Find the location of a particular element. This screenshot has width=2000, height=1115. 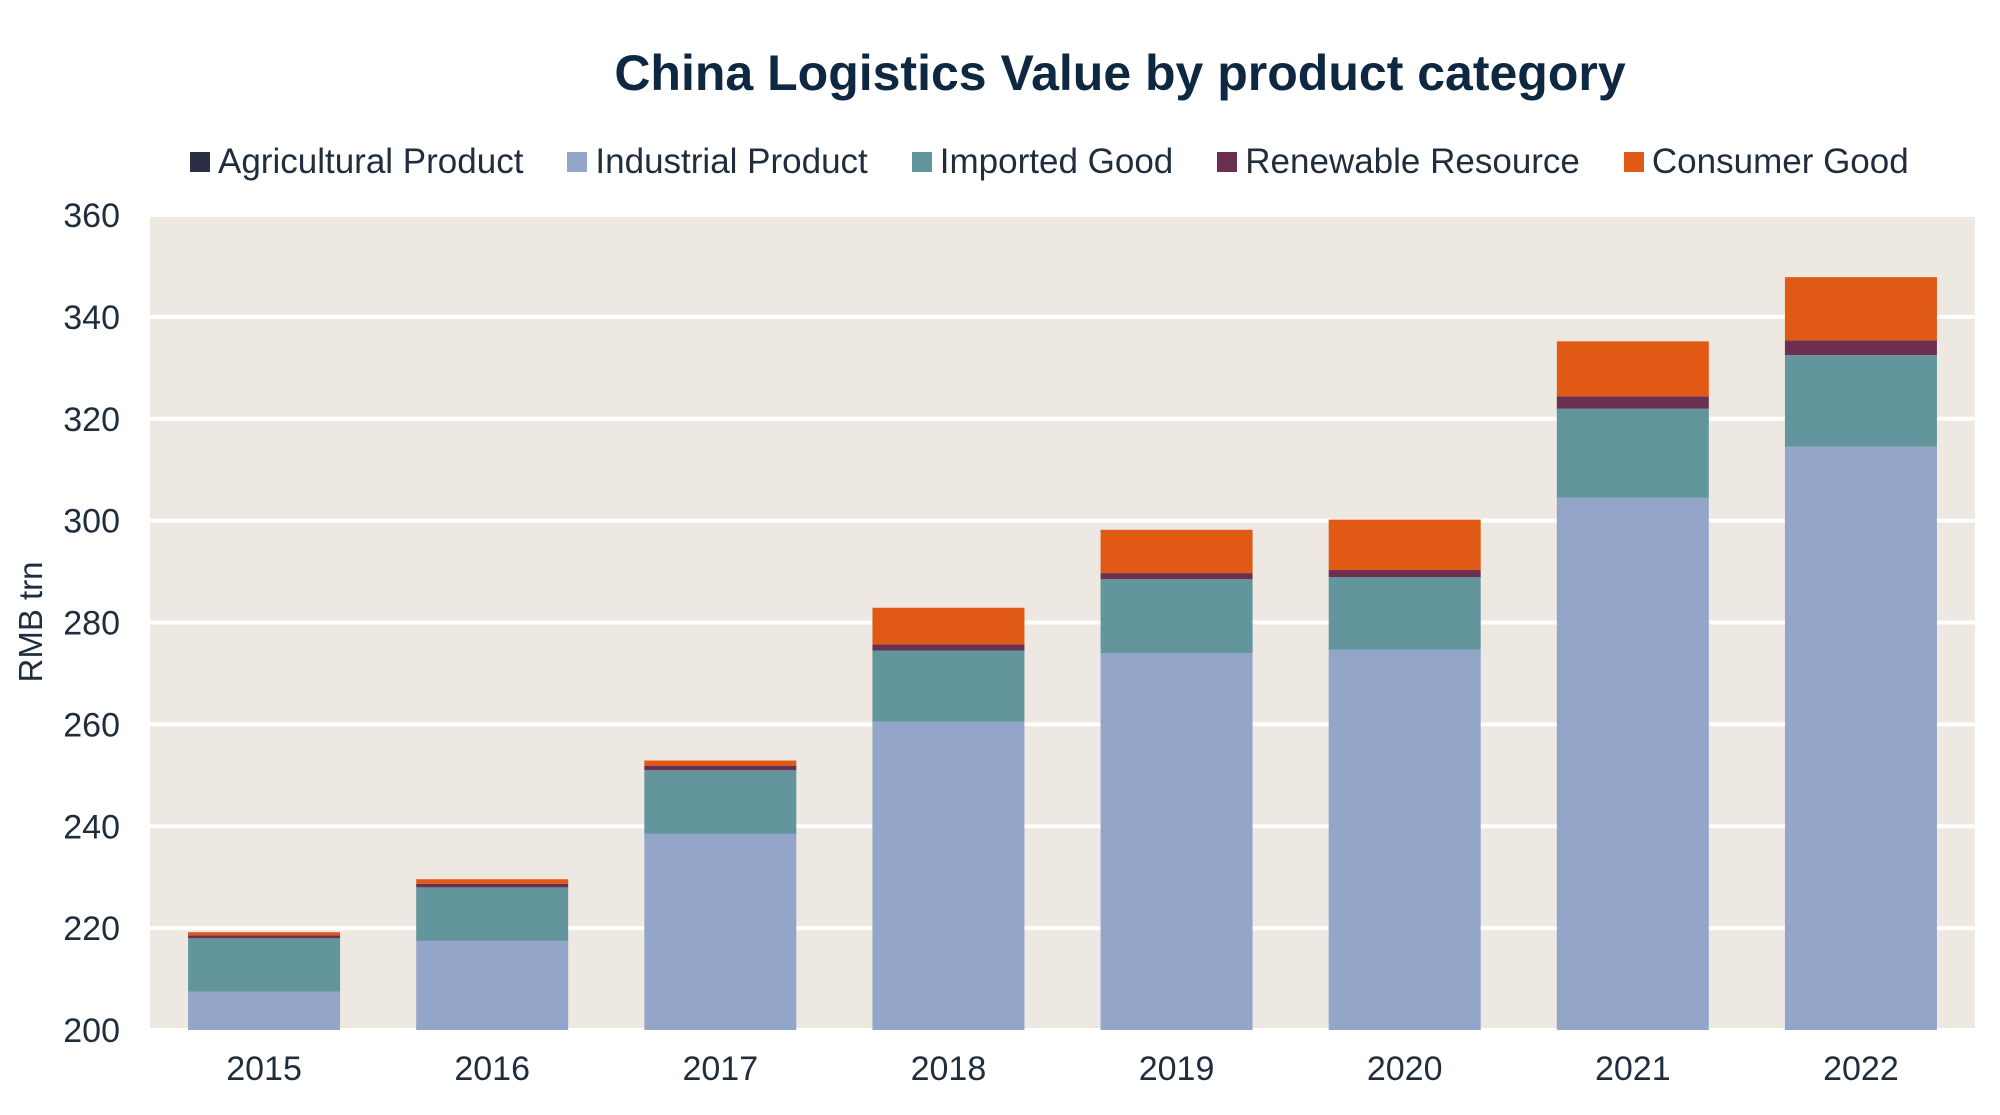

y-axis-label: RMB trn is located at coordinates (30, 621).